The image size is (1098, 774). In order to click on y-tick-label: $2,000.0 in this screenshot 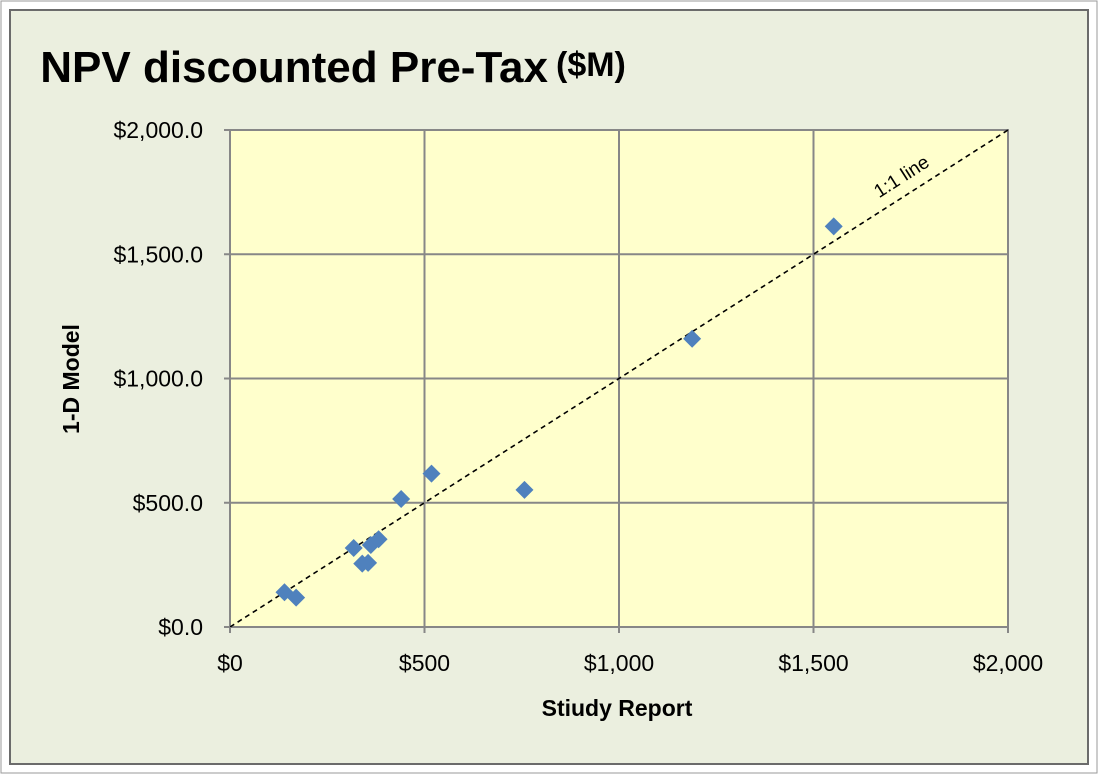, I will do `click(158, 130)`.